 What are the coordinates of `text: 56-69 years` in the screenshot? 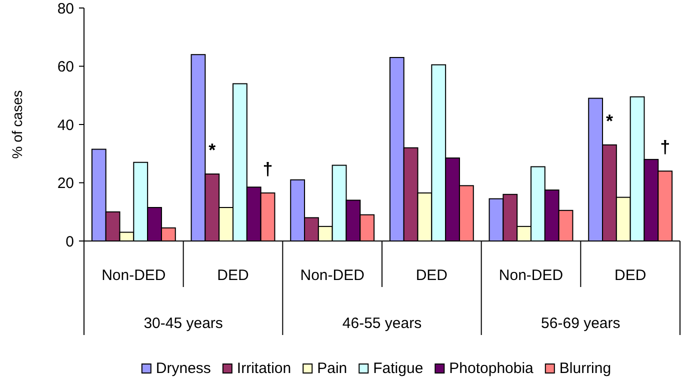 It's located at (580, 323).